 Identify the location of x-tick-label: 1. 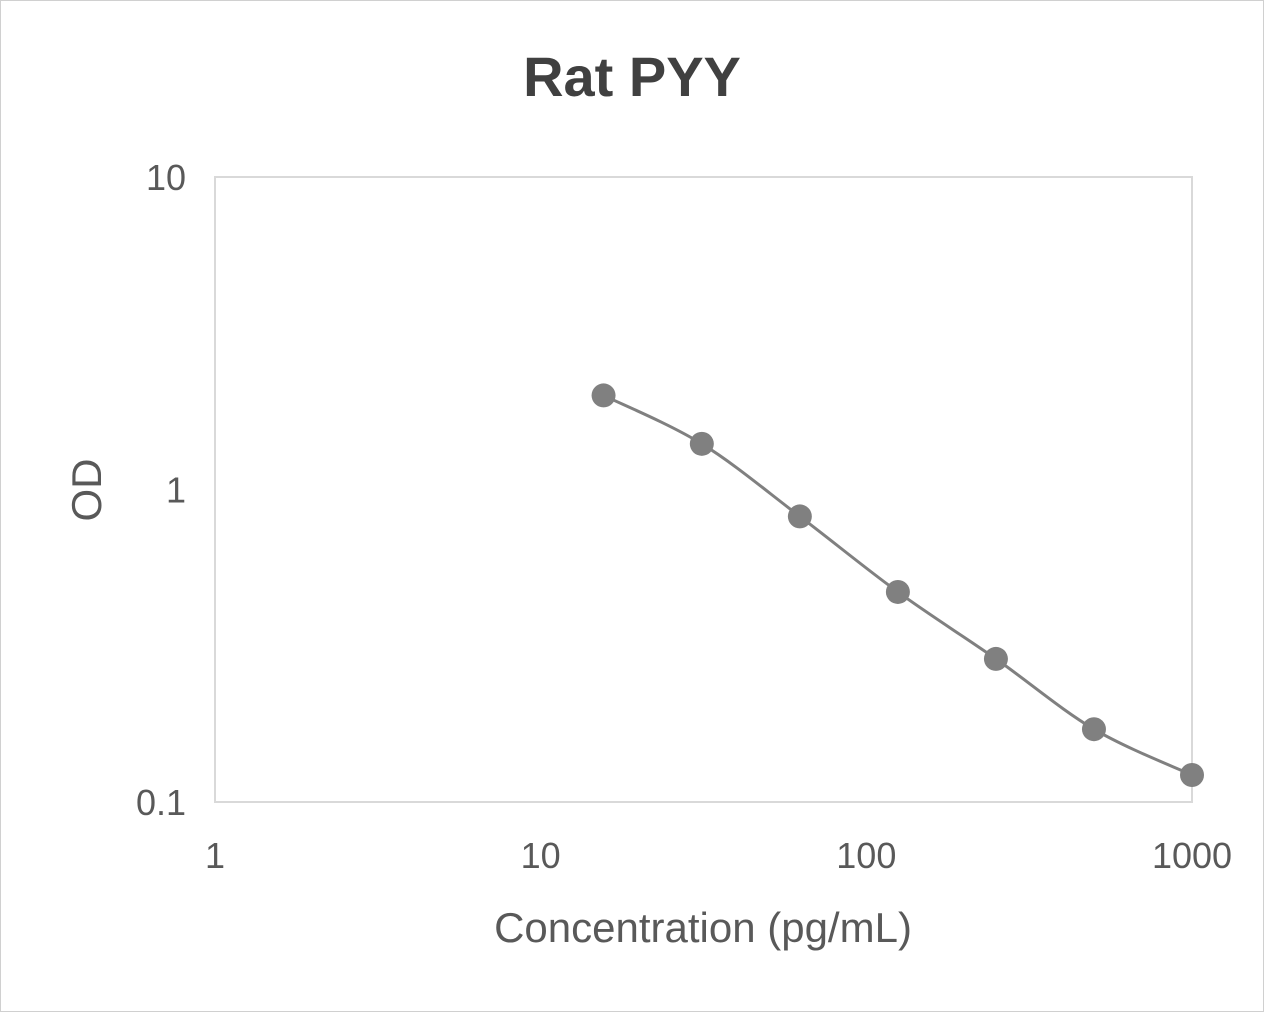
(215, 855).